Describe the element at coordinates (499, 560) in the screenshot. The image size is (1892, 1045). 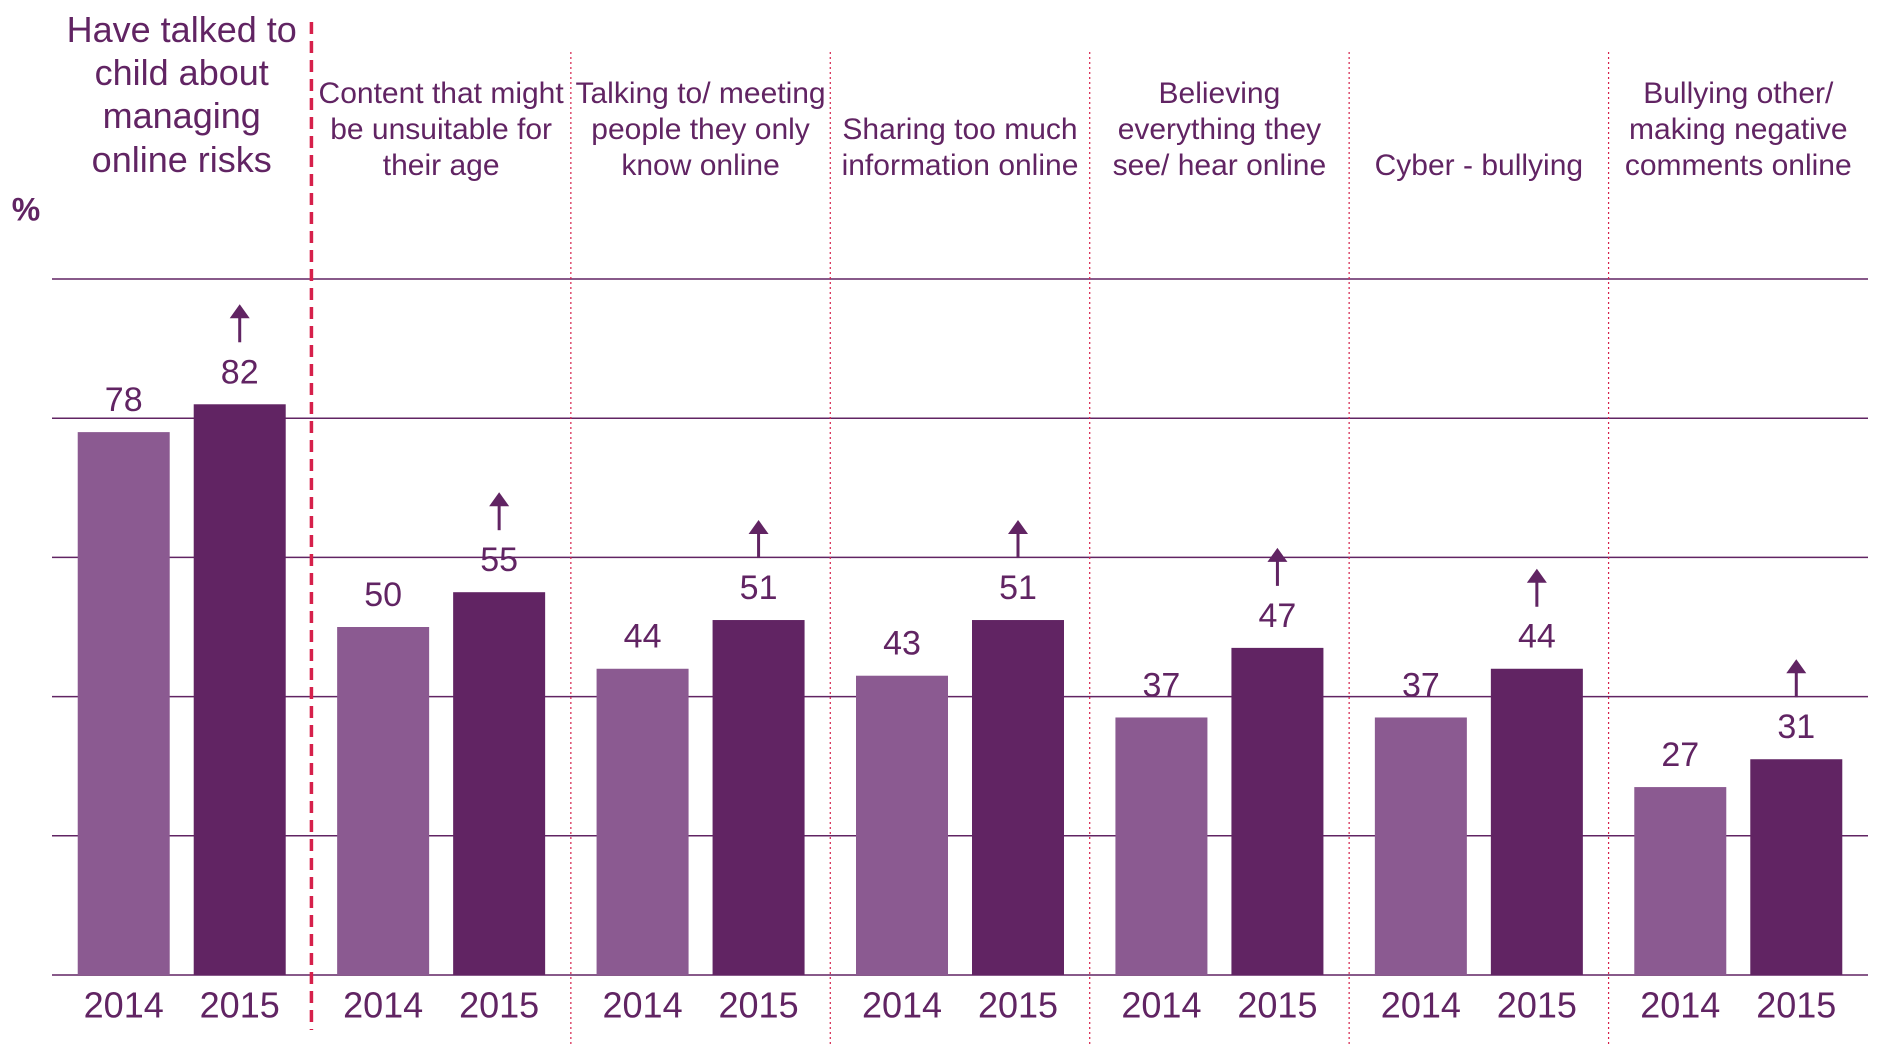
I see `value-label: 55` at that location.